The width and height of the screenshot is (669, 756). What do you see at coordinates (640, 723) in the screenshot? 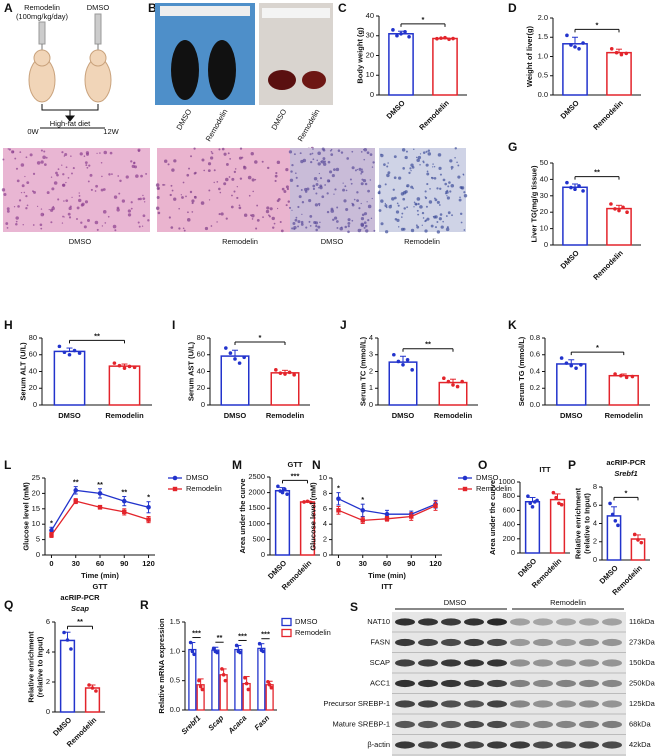
I see `size-label: 68kDa` at bounding box center [640, 723].